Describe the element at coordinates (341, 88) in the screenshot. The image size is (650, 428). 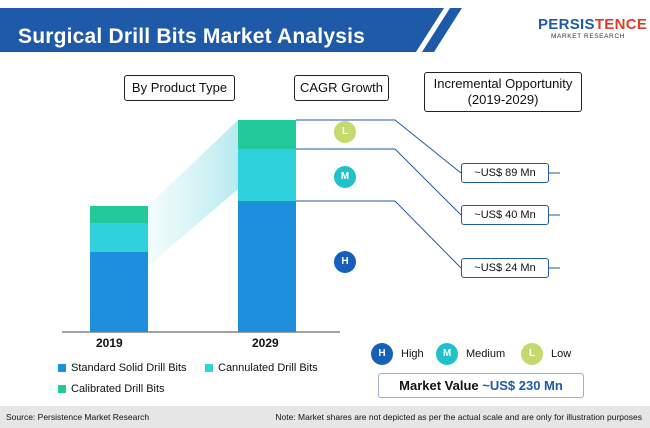
I see `cagr-header: CAGR Growth` at that location.